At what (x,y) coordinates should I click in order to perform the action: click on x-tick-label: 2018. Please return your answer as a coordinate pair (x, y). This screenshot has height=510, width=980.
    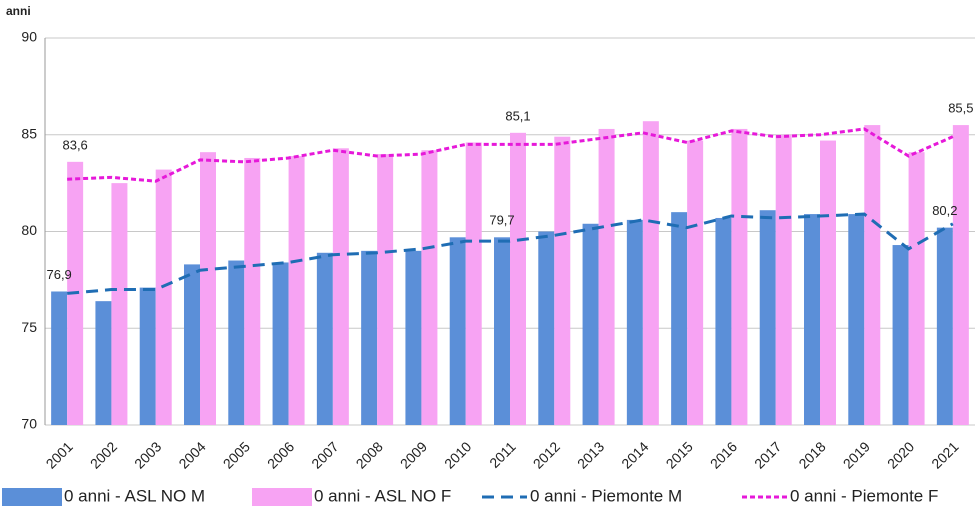
    Looking at the image, I should click on (811, 454).